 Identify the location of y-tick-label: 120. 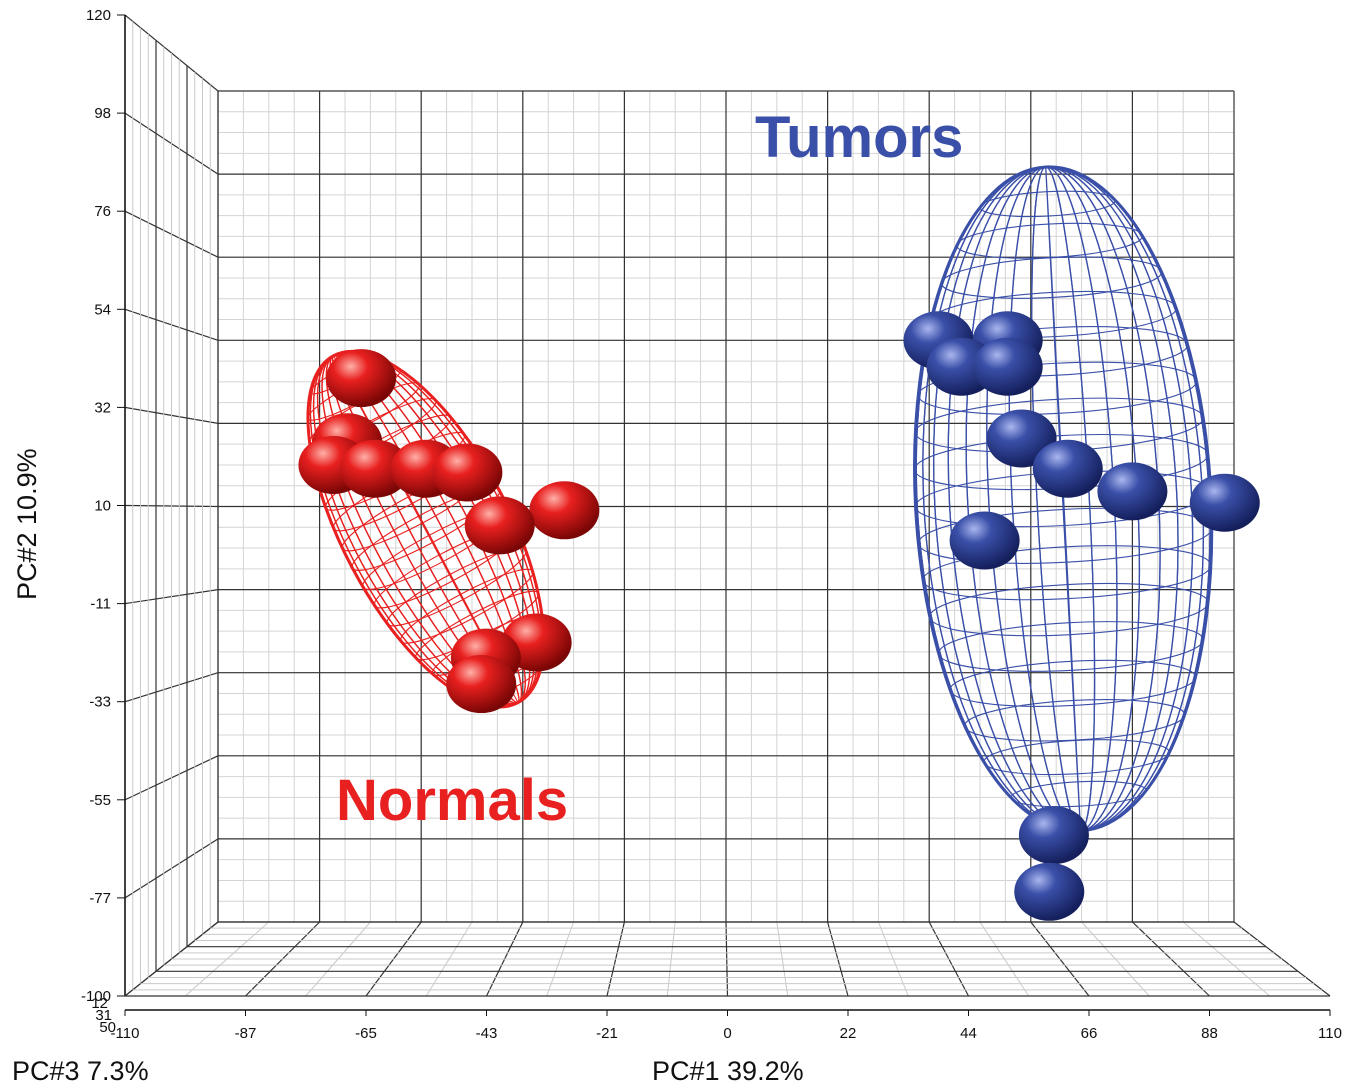
(98, 15).